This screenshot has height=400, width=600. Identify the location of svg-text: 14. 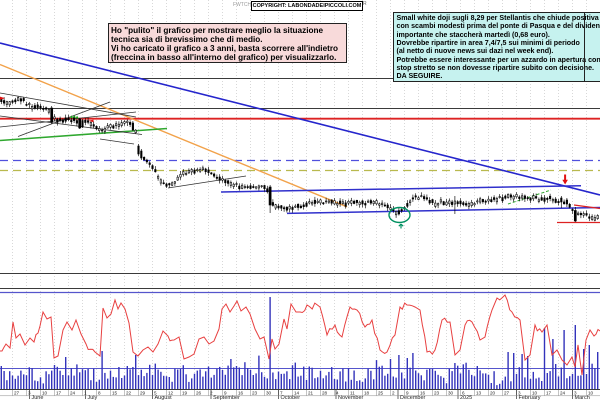
(297, 393).